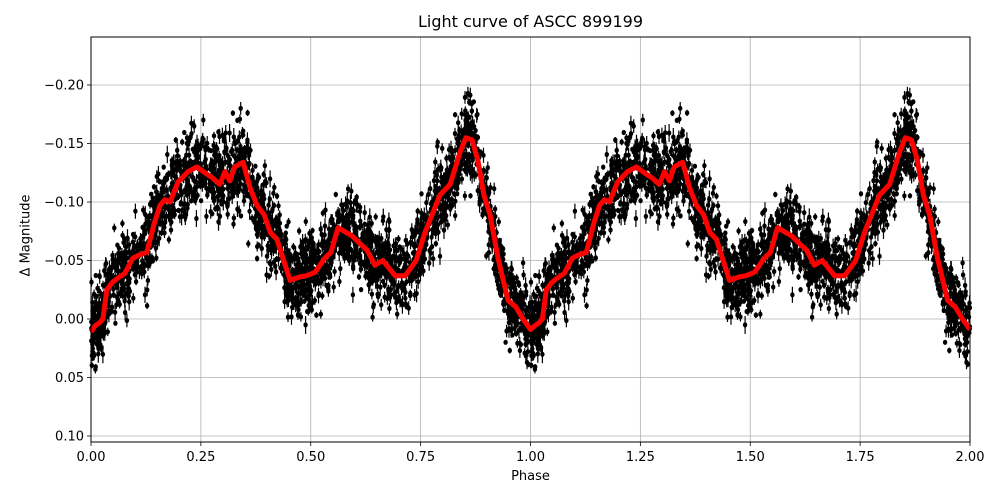 The width and height of the screenshot is (1000, 500). What do you see at coordinates (860, 457) in the screenshot?
I see `svg-text: 1.75` at bounding box center [860, 457].